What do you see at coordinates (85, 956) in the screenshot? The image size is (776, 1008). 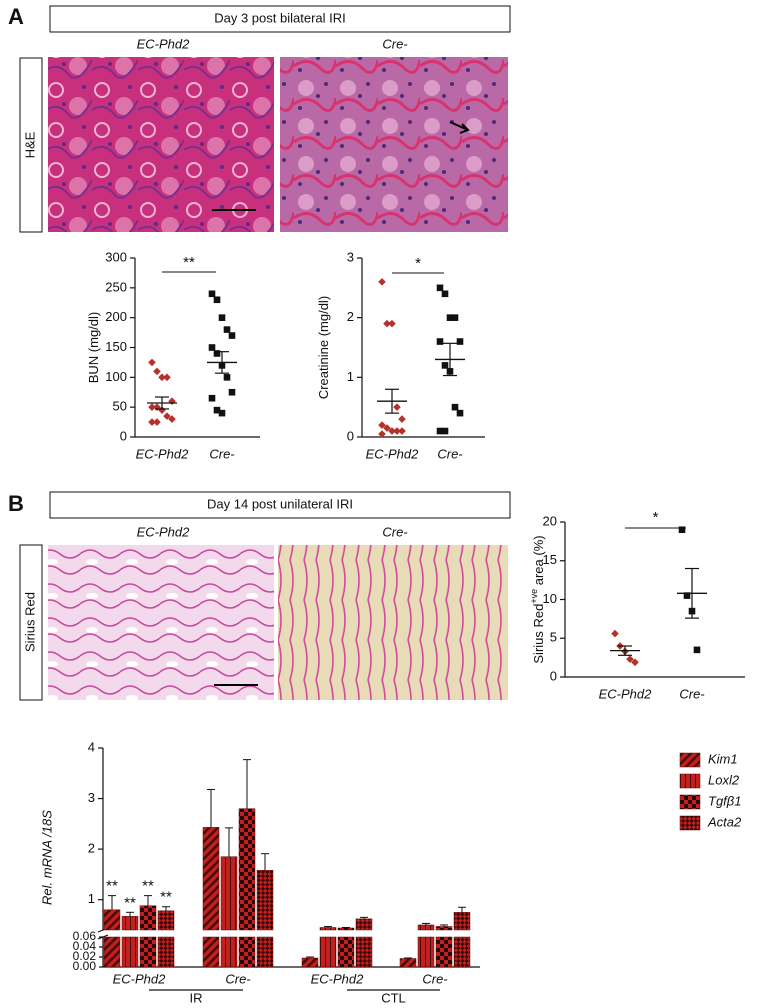 I see `y-tick-label: 0.02` at bounding box center [85, 956].